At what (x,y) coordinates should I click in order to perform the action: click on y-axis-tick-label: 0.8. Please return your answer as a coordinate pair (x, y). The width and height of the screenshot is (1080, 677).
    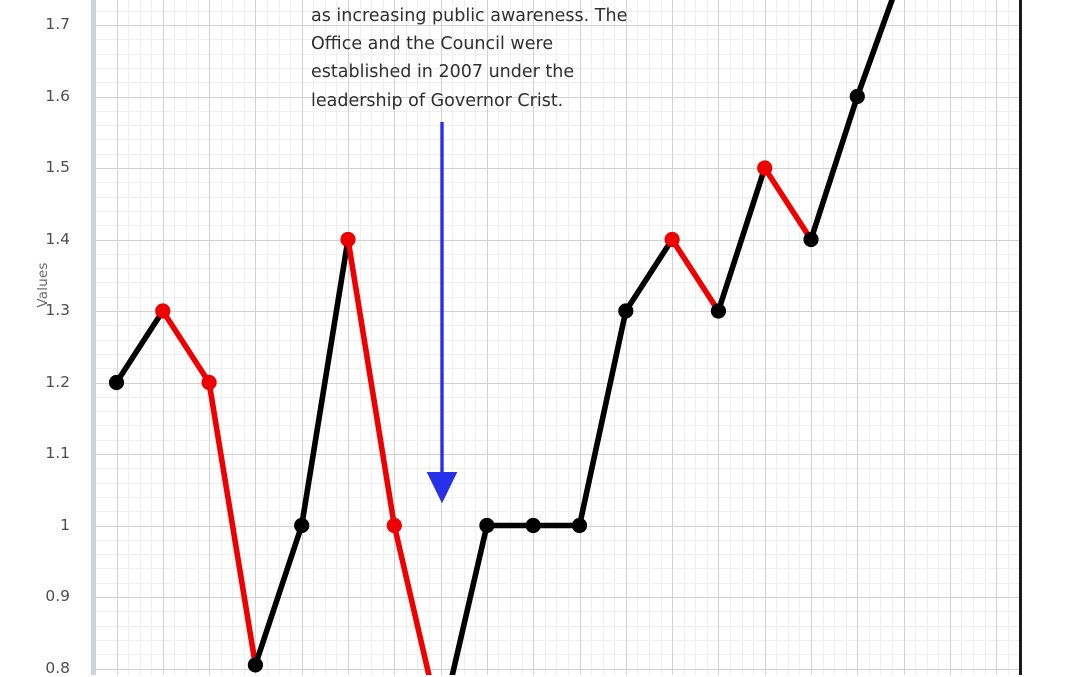
    Looking at the image, I should click on (57, 667).